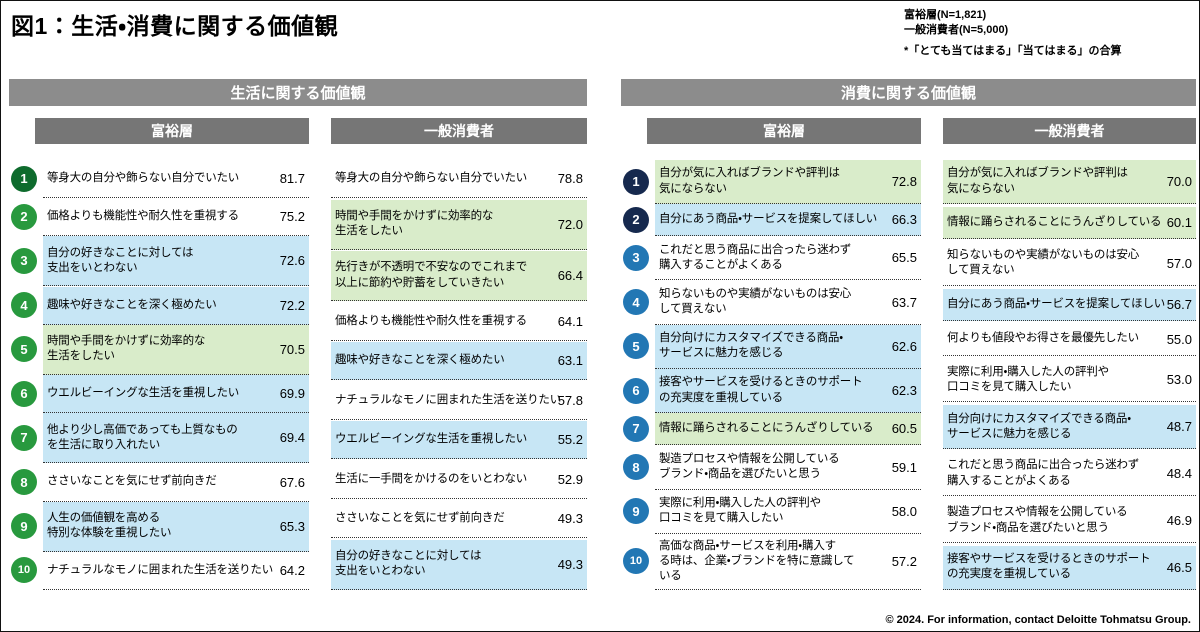 The width and height of the screenshot is (1200, 632). I want to click on ranking-row: 3 自分の好きなことに対しては 支出をいとわない 72.6, so click(160, 261).